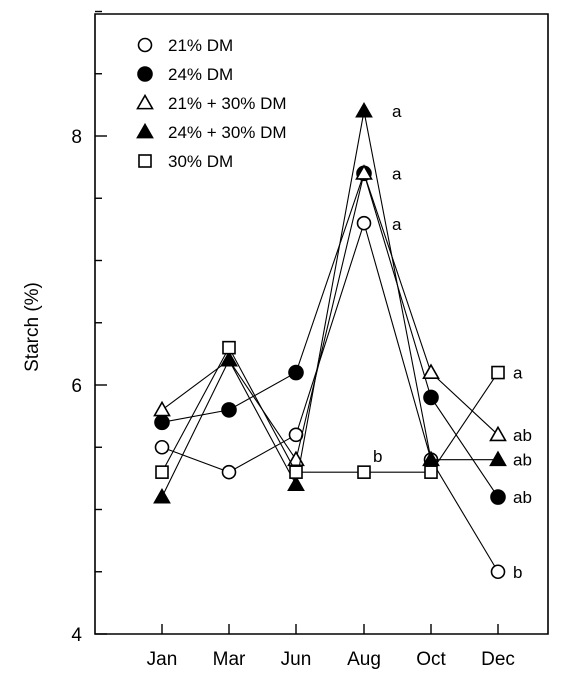 The image size is (581, 680). Describe the element at coordinates (331, 659) in the screenshot. I see `x-tick-labels: Jan Mar Jun Aug Oct Dec` at that location.